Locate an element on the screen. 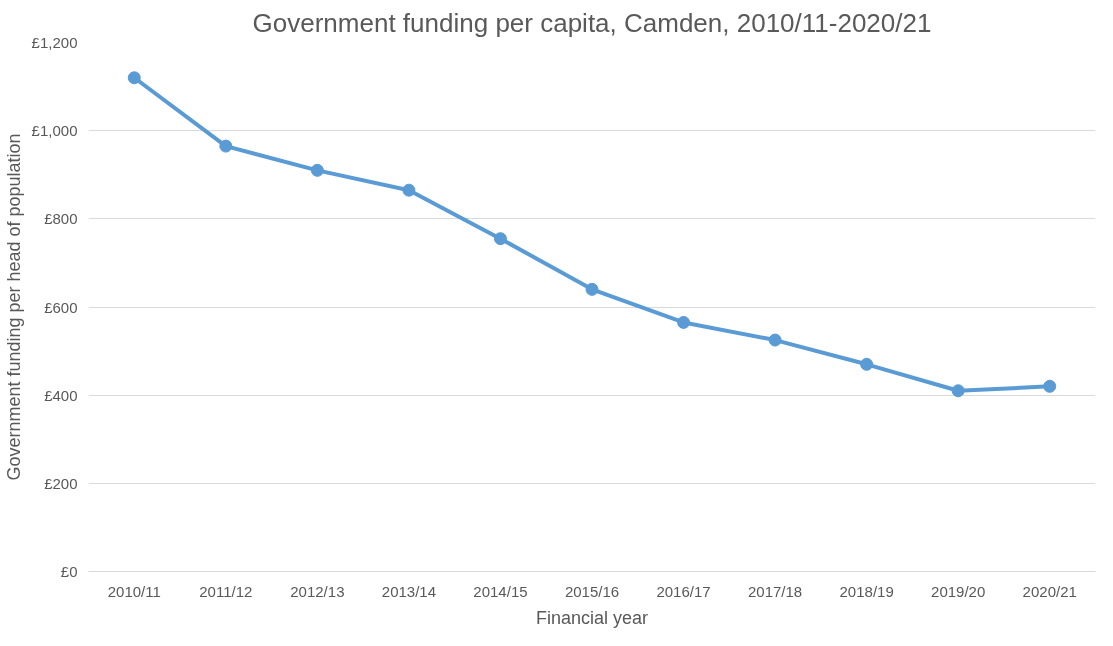 The width and height of the screenshot is (1113, 646). chart-title: Government funding per capita, Camden, 2010/11-2020/21 is located at coordinates (592, 22).